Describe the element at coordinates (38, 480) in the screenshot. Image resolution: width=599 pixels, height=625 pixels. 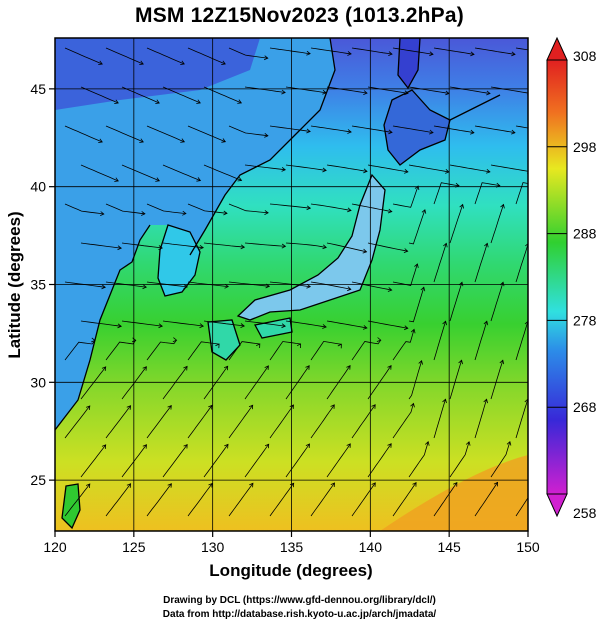
I see `y-tick-label: 25` at that location.